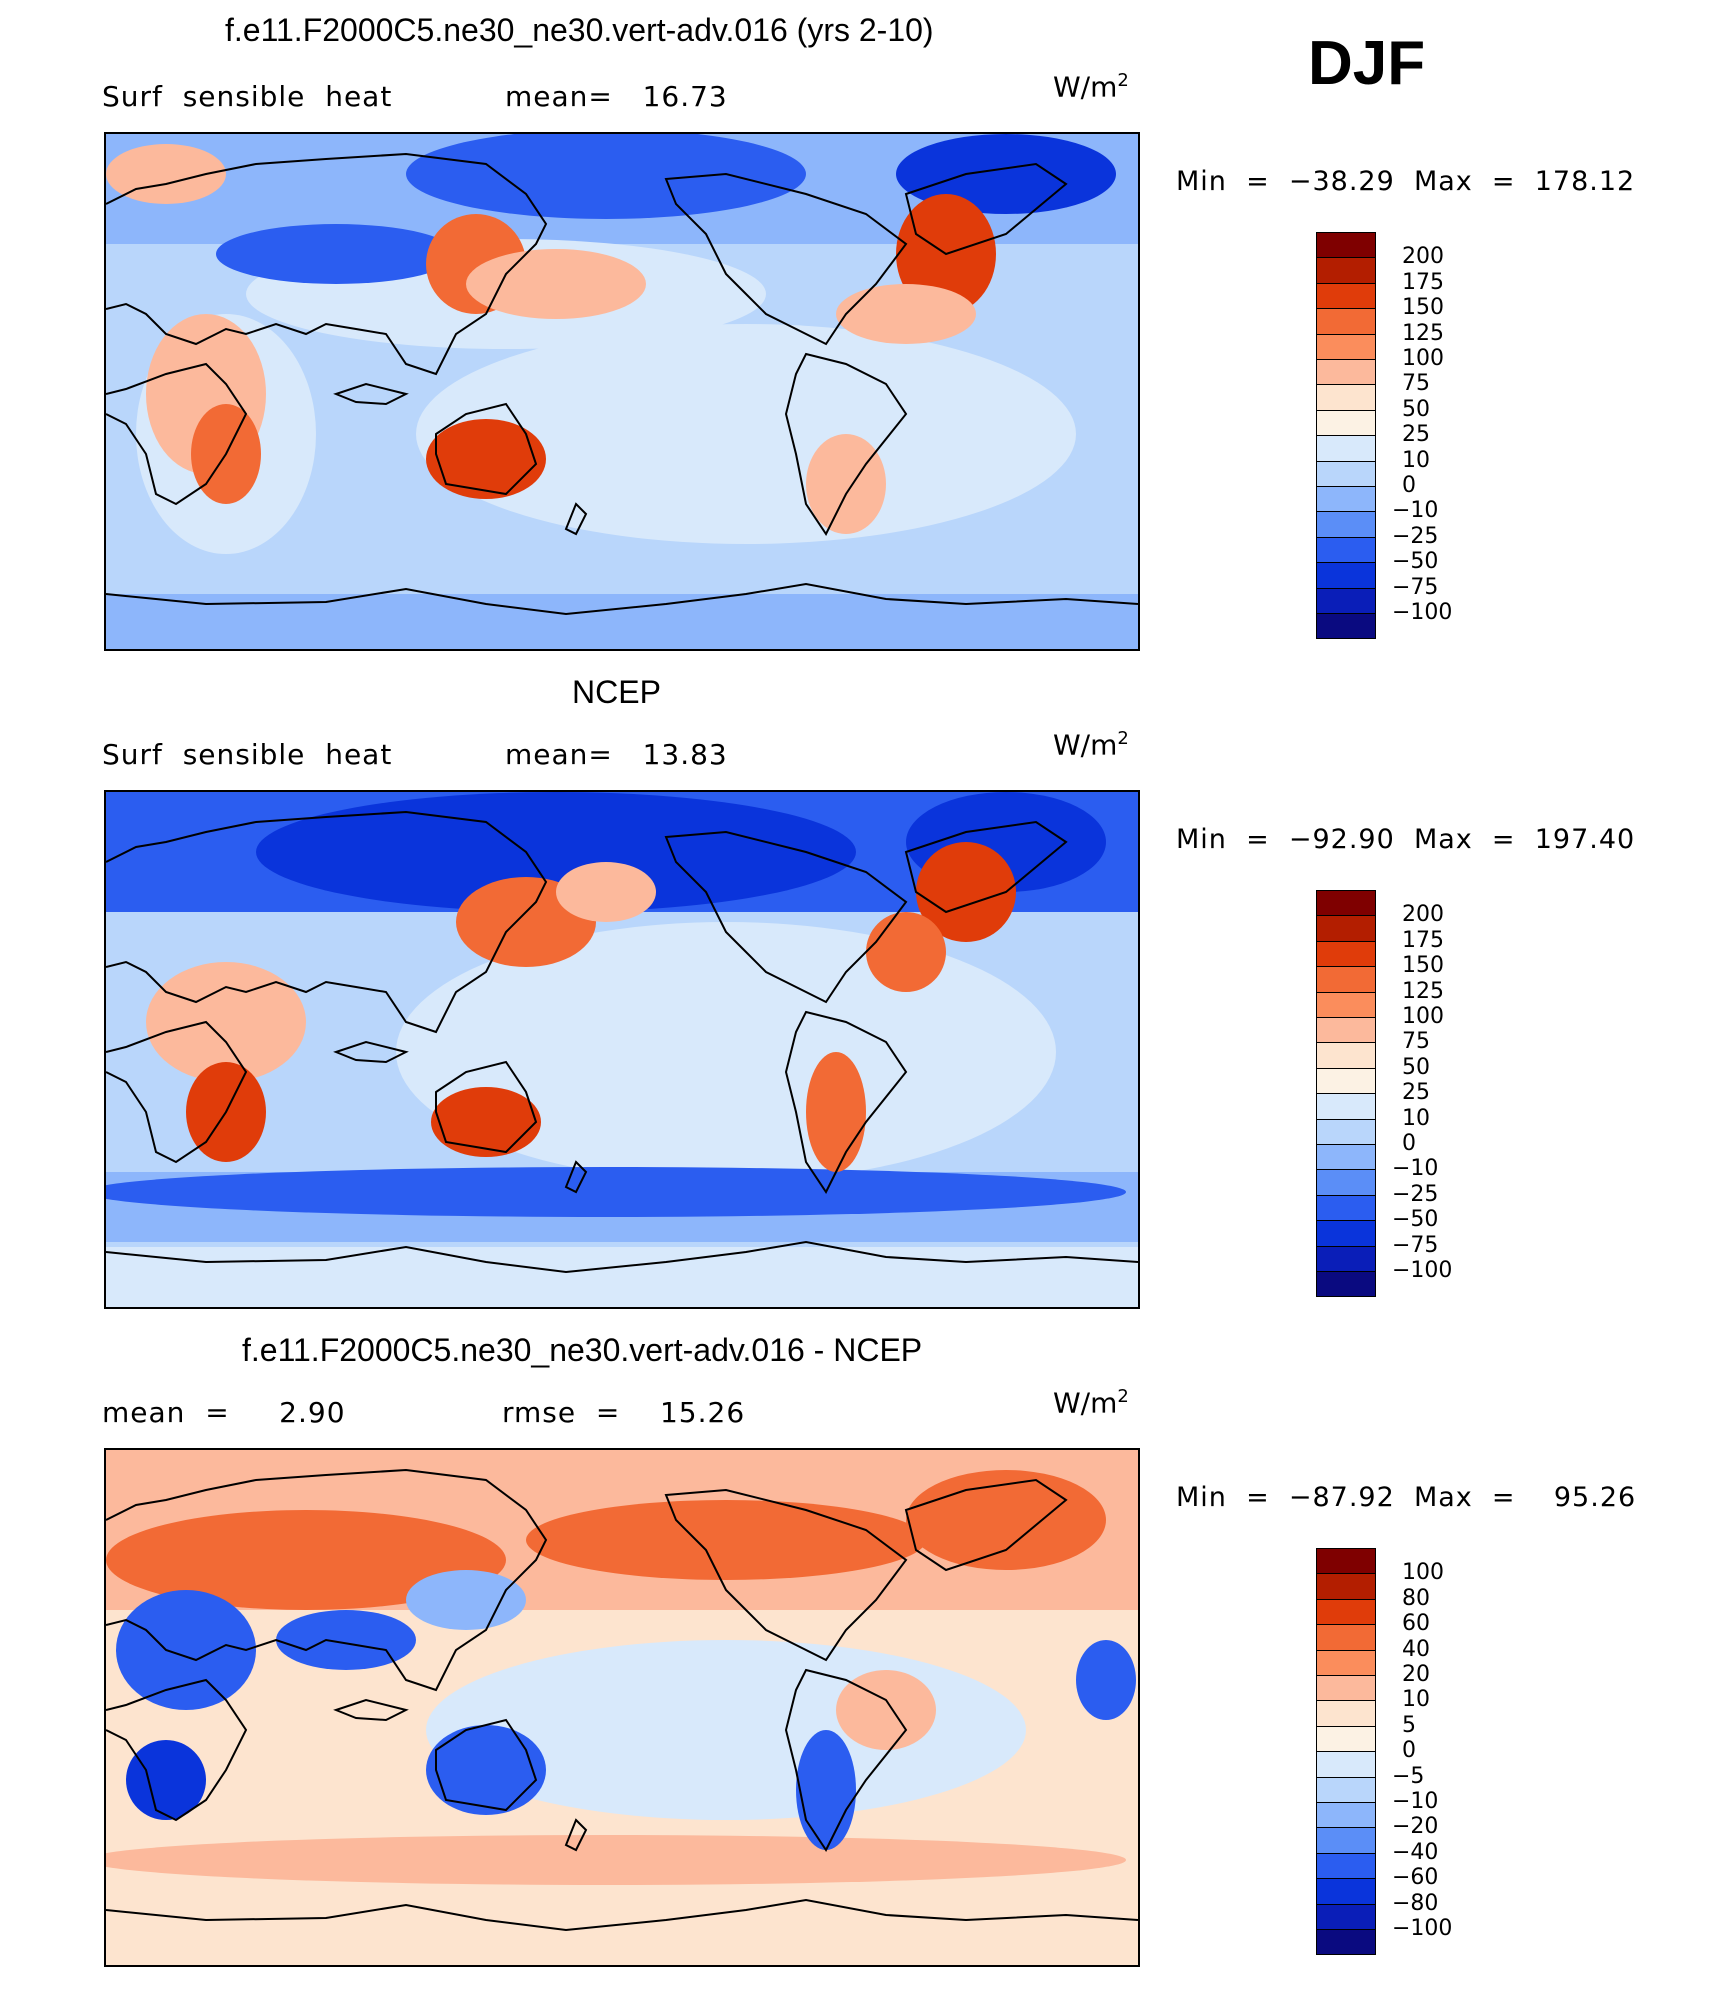  I want to click on season-label: DJF, so click(1367, 63).